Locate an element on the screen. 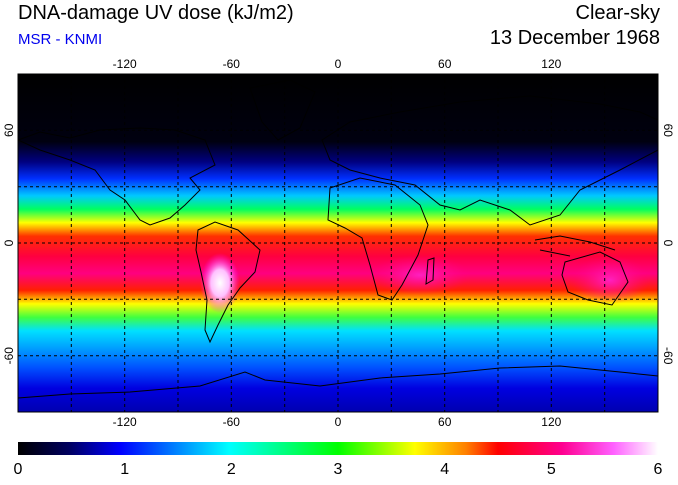  coastline-australia is located at coordinates (595, 278).